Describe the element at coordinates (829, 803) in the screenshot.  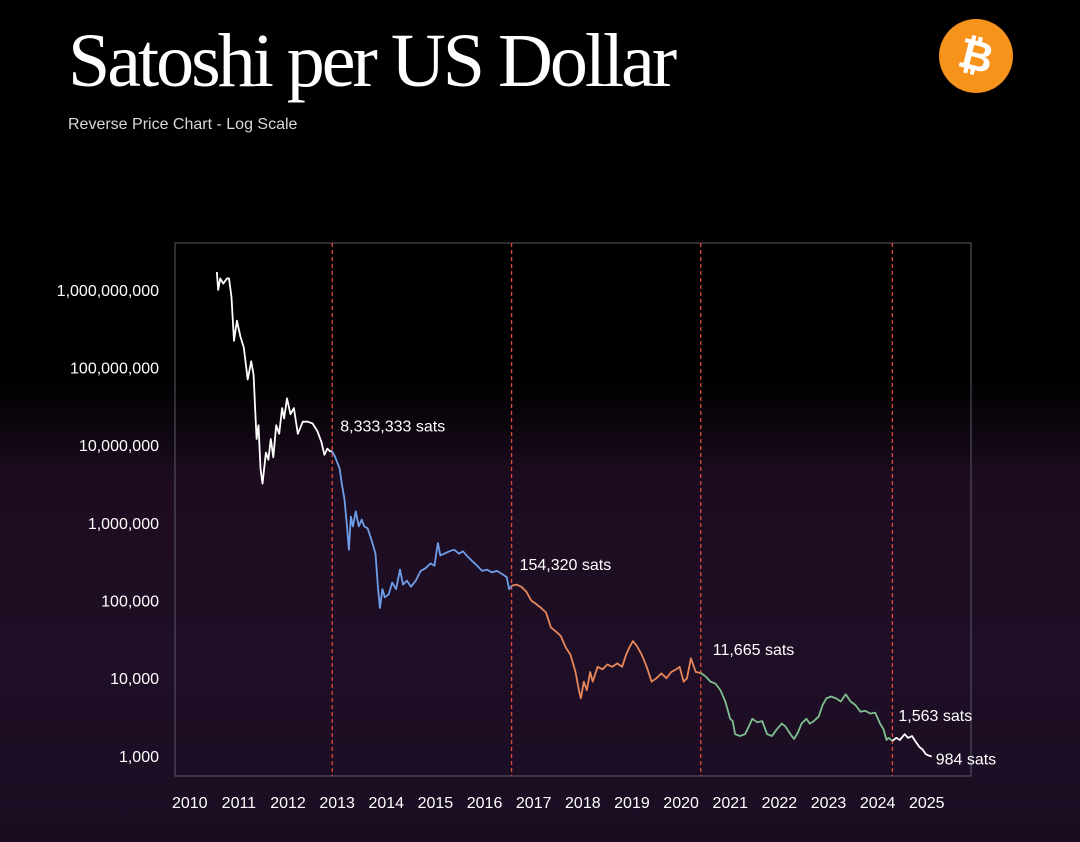
I see `x-tick-label: 2023` at that location.